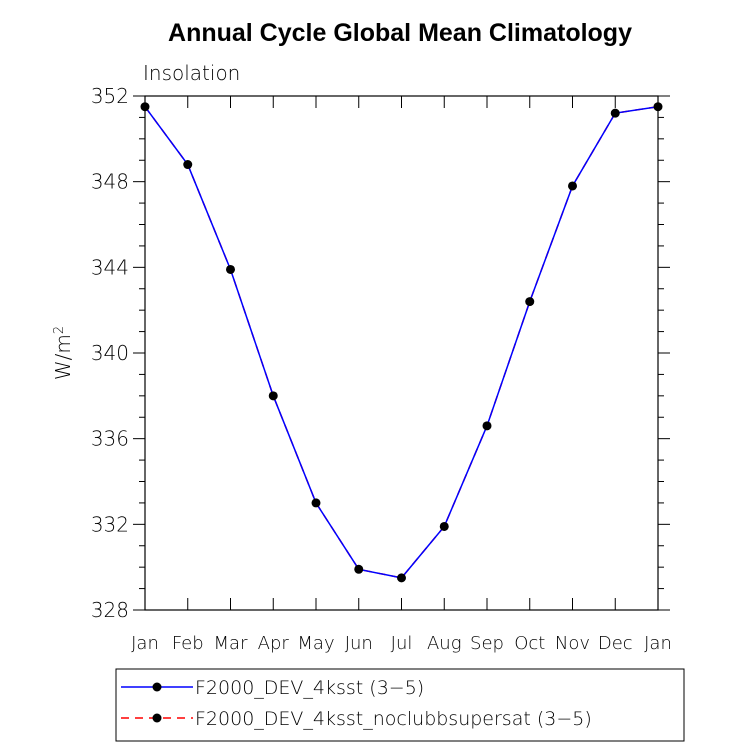  Describe the element at coordinates (400, 33) in the screenshot. I see `chart-title: Annual Cycle Global Mean Climatology` at that location.